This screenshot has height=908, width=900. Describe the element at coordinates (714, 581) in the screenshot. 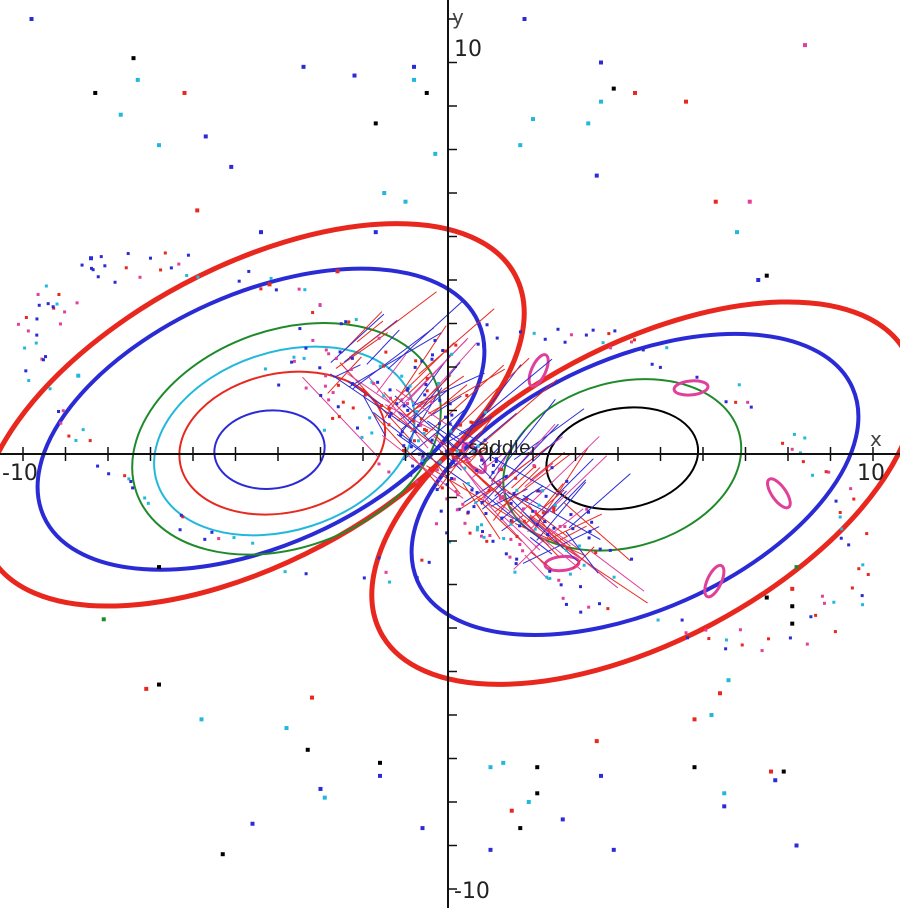

I see `island-curve-pink` at that location.